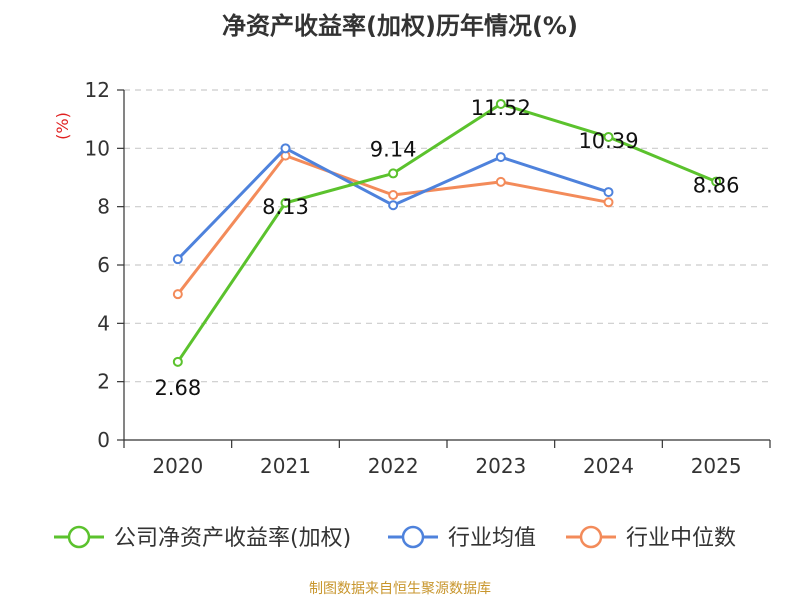 The width and height of the screenshot is (800, 600). Describe the element at coordinates (285, 466) in the screenshot. I see `x-tick-label: 2021` at that location.